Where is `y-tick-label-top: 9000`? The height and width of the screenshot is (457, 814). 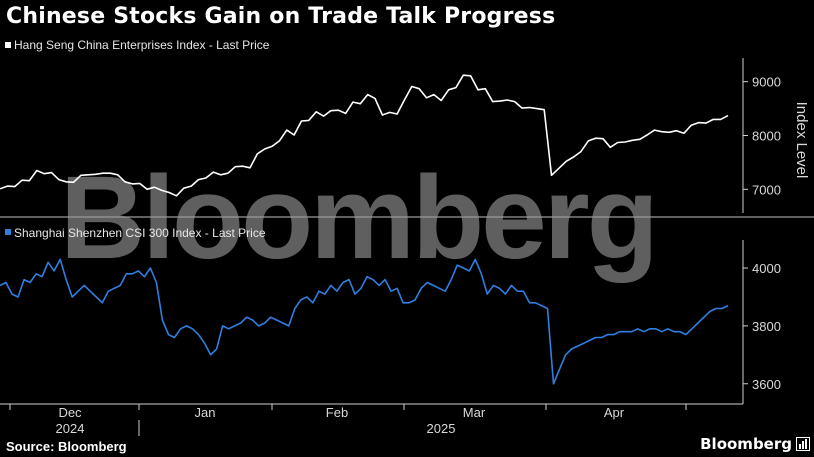
y-tick-label-top: 9000 is located at coordinates (766, 82).